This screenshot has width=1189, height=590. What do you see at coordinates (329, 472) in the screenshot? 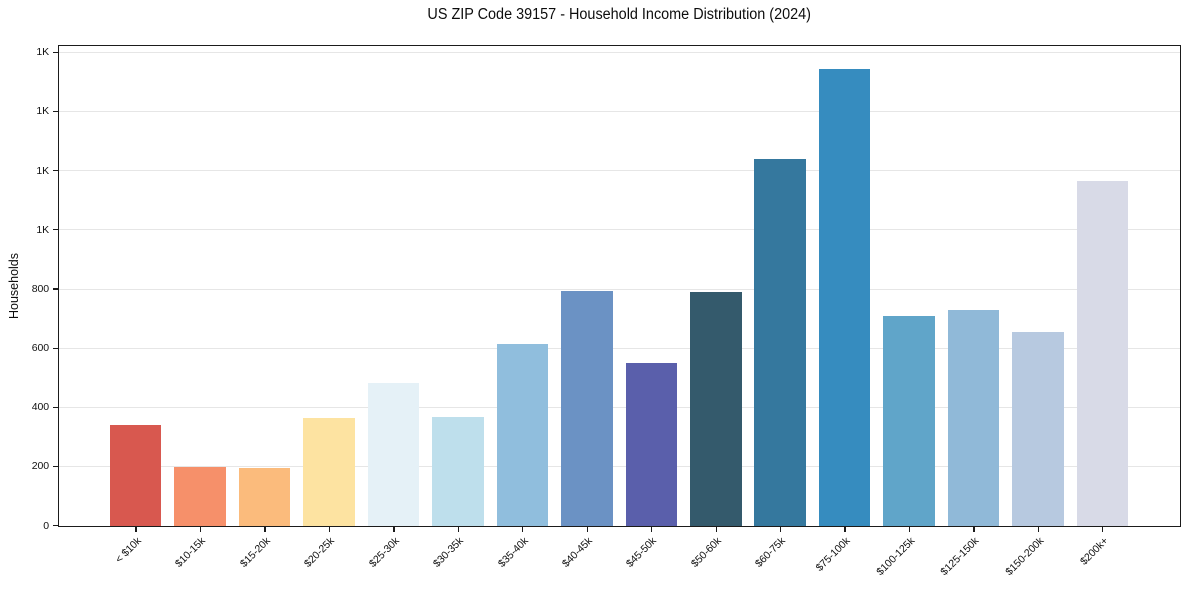
I see `bar-20-25k` at bounding box center [329, 472].